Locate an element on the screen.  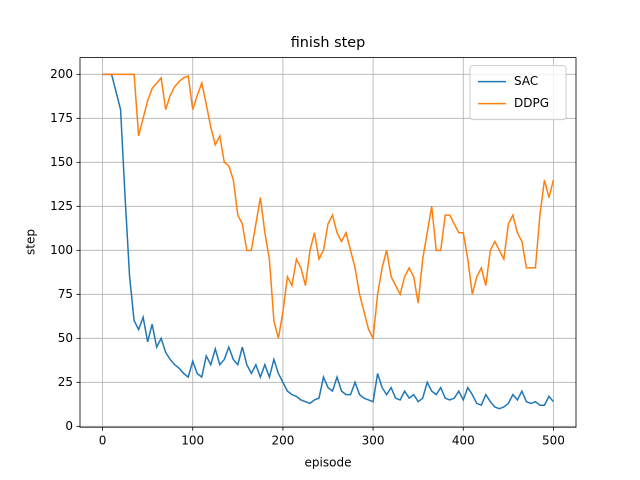
y-tick-label: 200 is located at coordinates (61, 74).